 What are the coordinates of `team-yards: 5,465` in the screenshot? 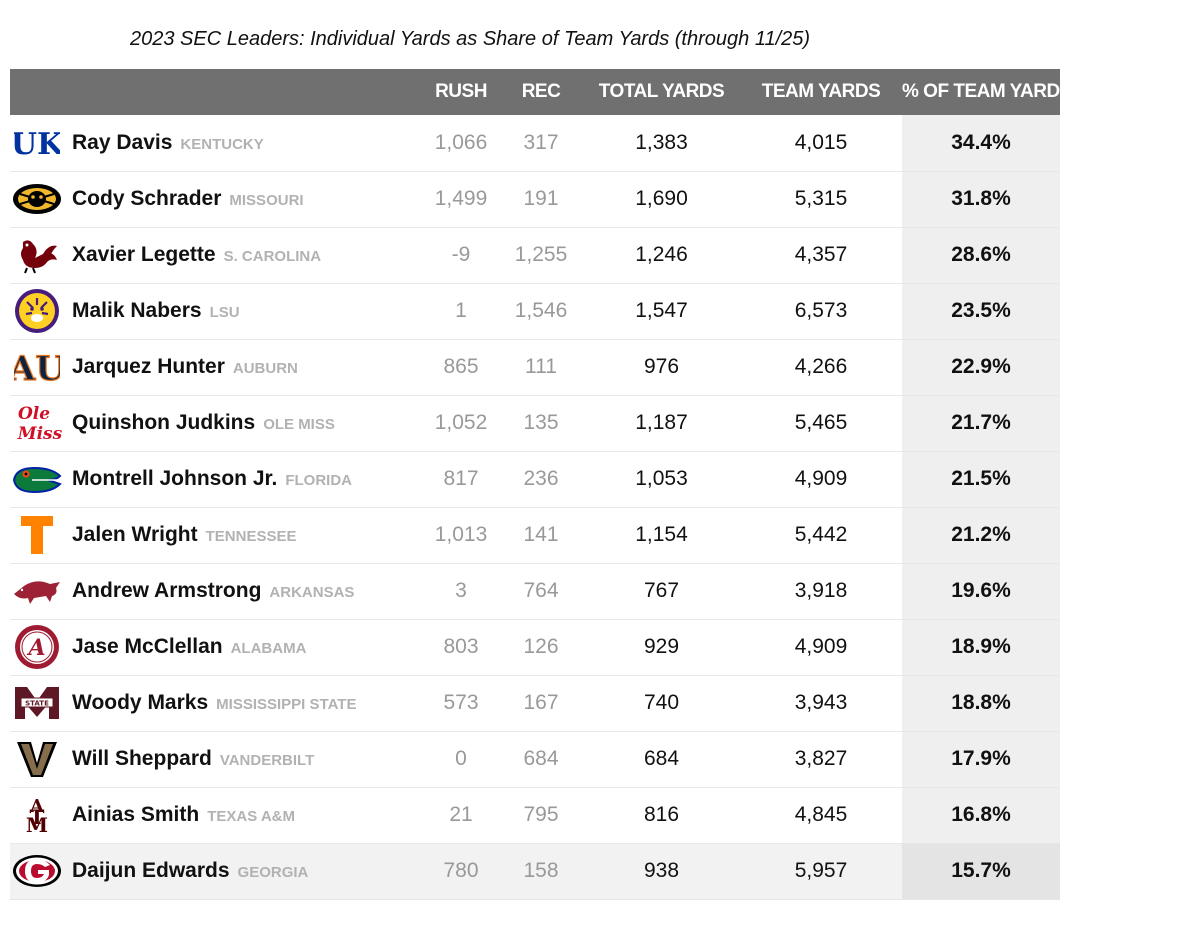 It's located at (821, 423).